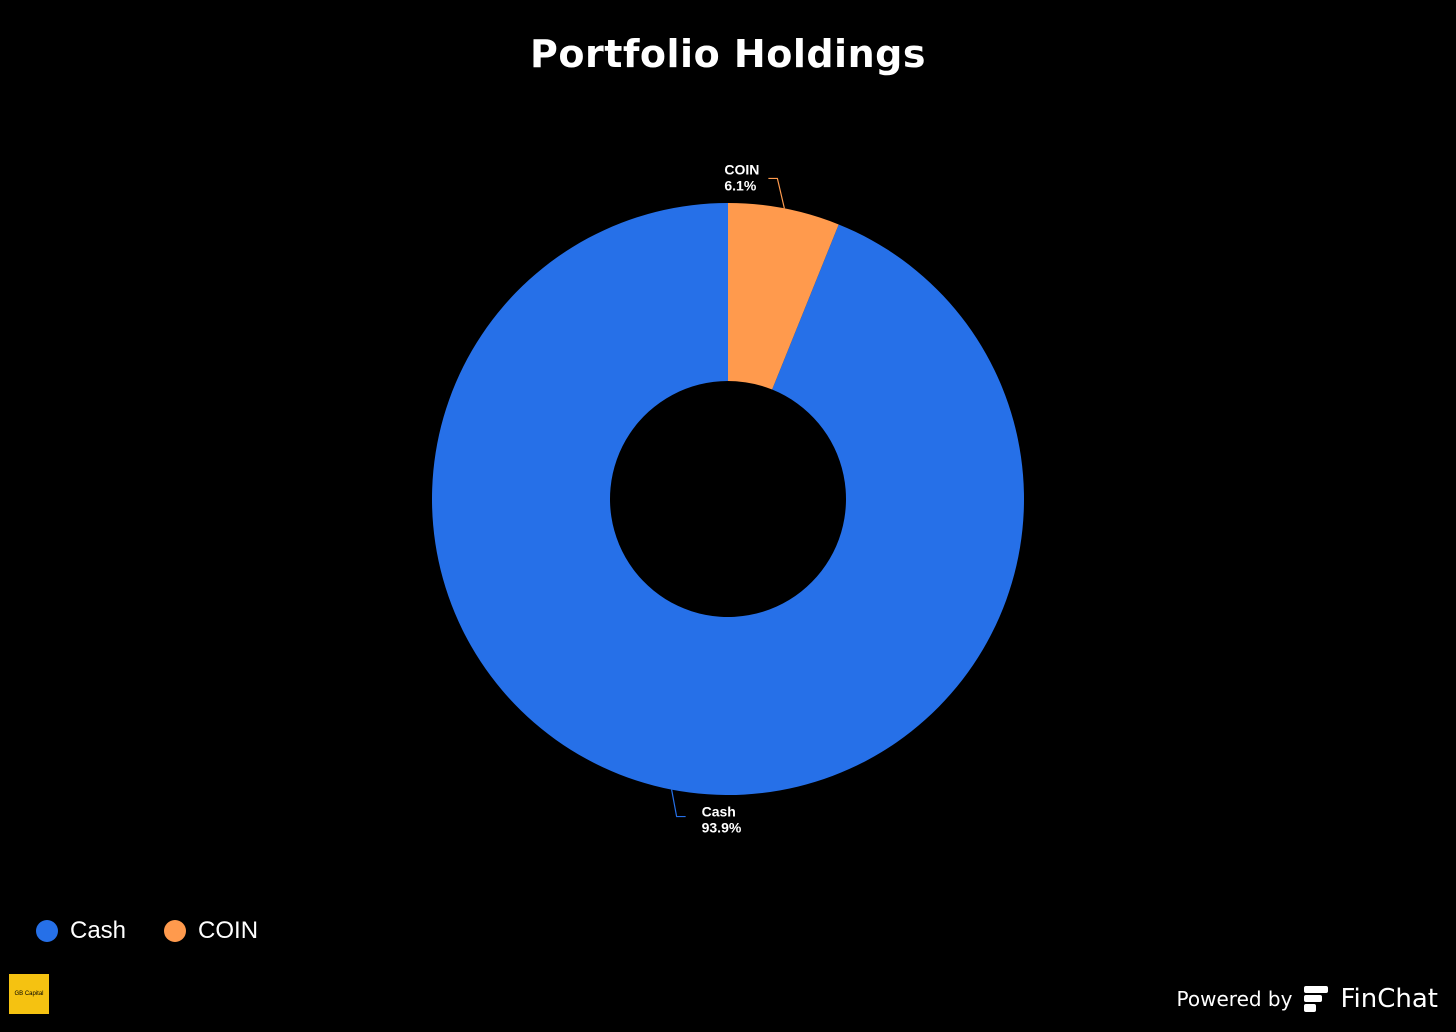 This screenshot has height=1032, width=1456. Describe the element at coordinates (740, 185) in the screenshot. I see `slice-value-coin: 6.1%` at that location.